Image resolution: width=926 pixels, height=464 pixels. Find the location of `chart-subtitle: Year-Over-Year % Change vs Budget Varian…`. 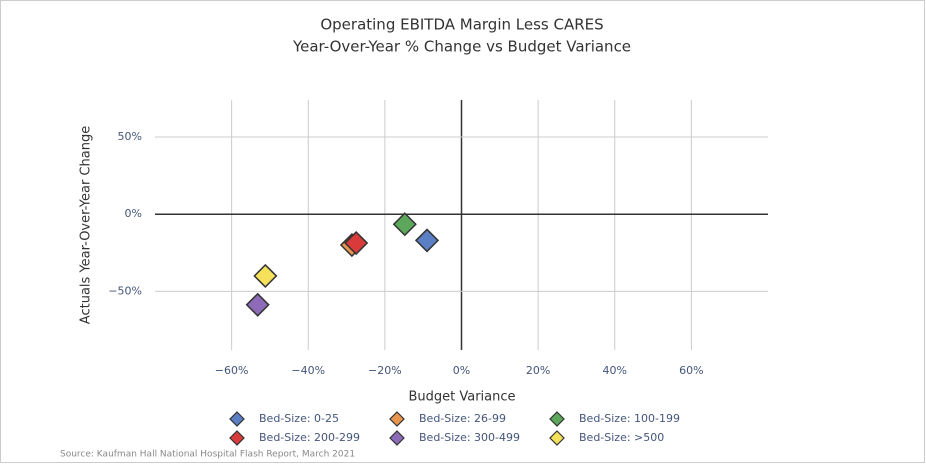

chart-subtitle: Year-Over-Year % Change vs Budget Varian… is located at coordinates (461, 47).